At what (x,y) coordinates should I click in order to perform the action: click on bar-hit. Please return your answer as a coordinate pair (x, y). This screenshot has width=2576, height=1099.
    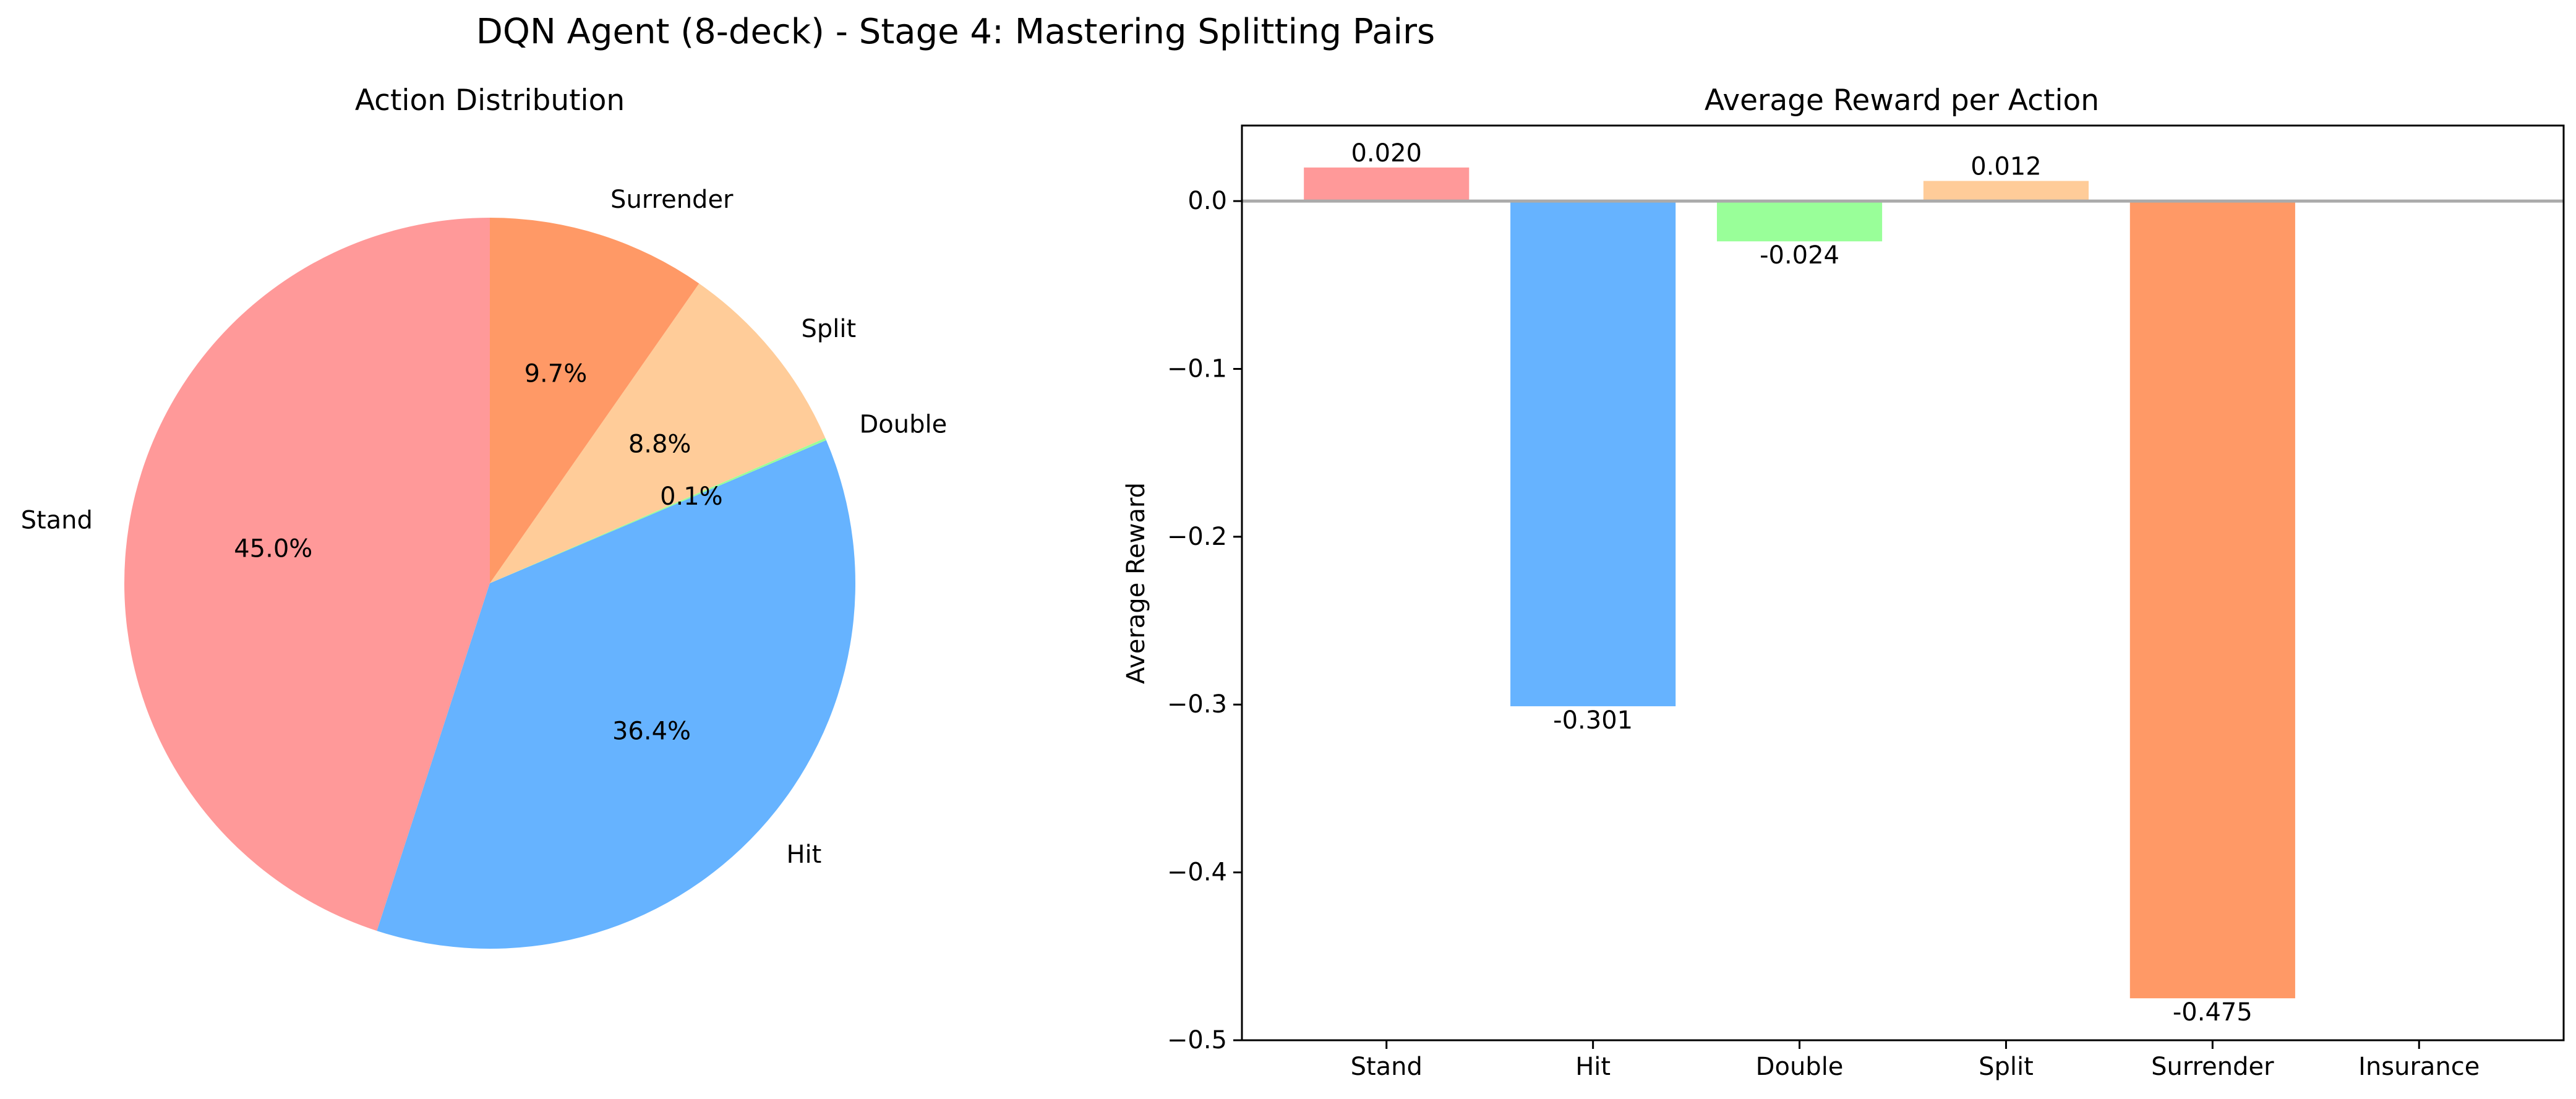
    Looking at the image, I should click on (1593, 454).